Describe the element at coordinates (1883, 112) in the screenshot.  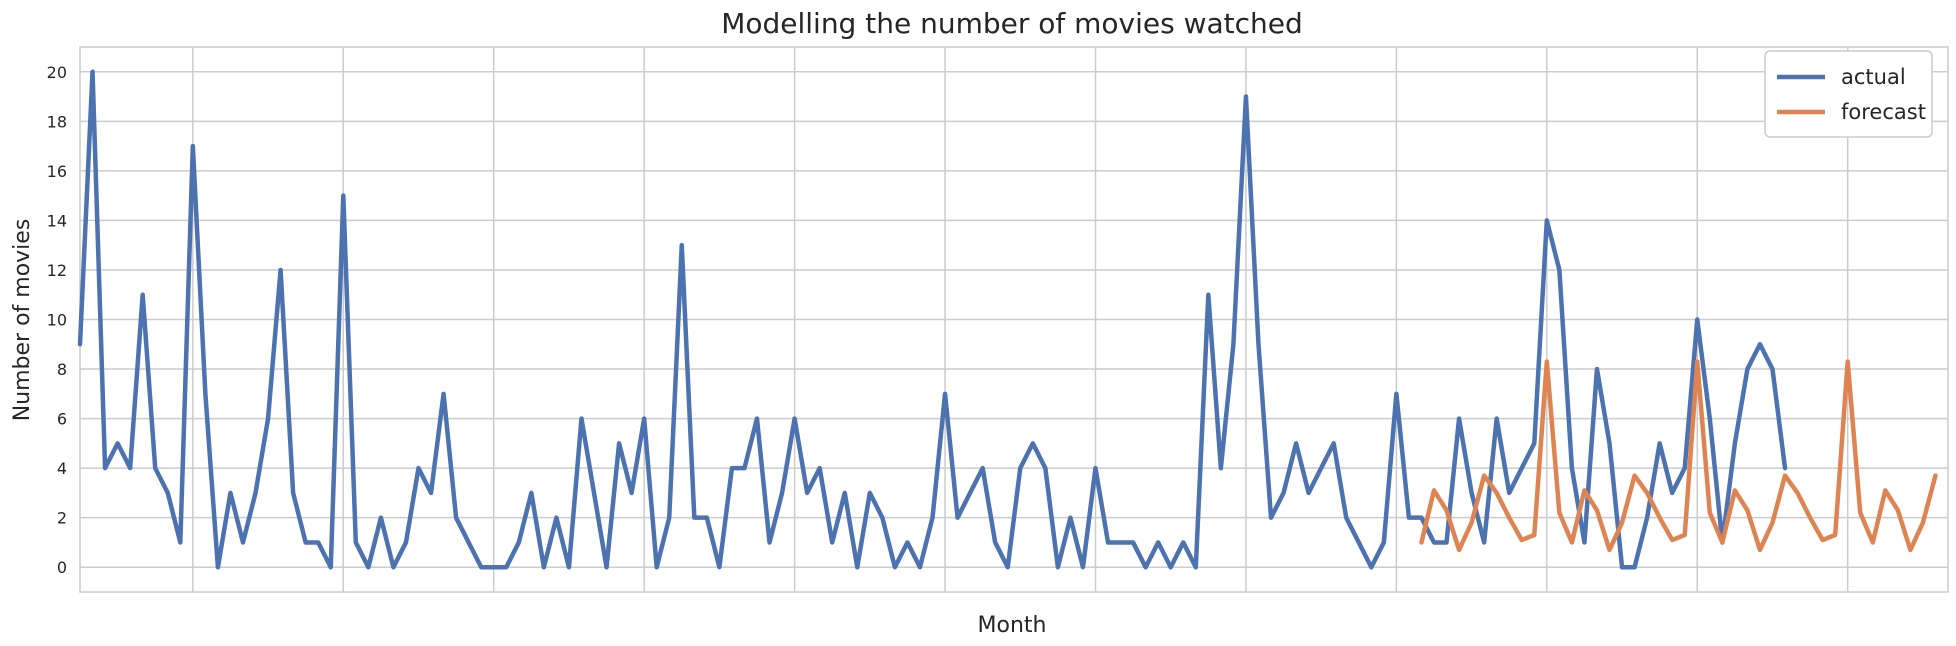
I see `legend-label-forecast: forecast` at that location.